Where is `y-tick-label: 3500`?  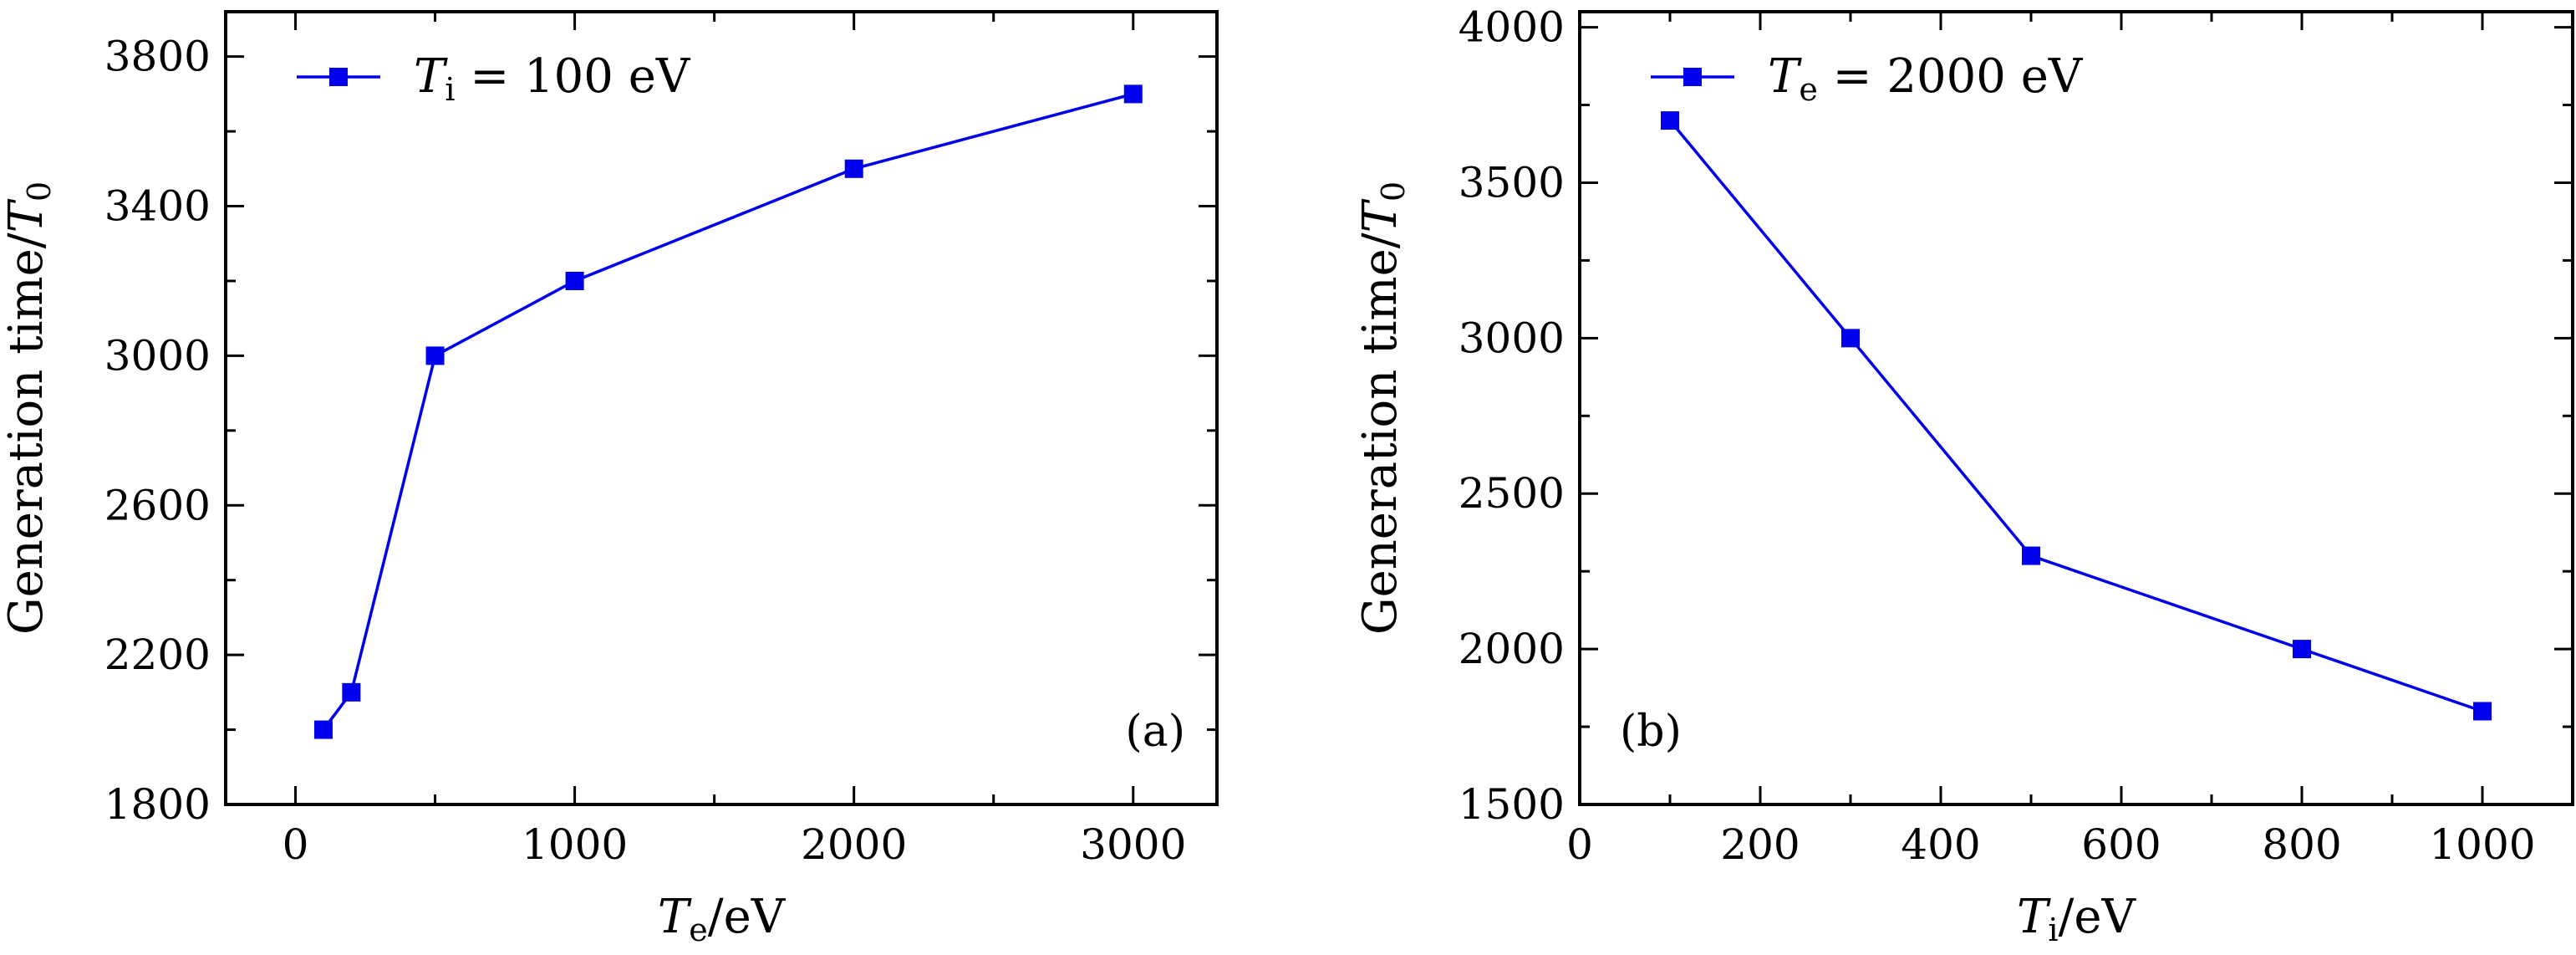
y-tick-label: 3500 is located at coordinates (1512, 182).